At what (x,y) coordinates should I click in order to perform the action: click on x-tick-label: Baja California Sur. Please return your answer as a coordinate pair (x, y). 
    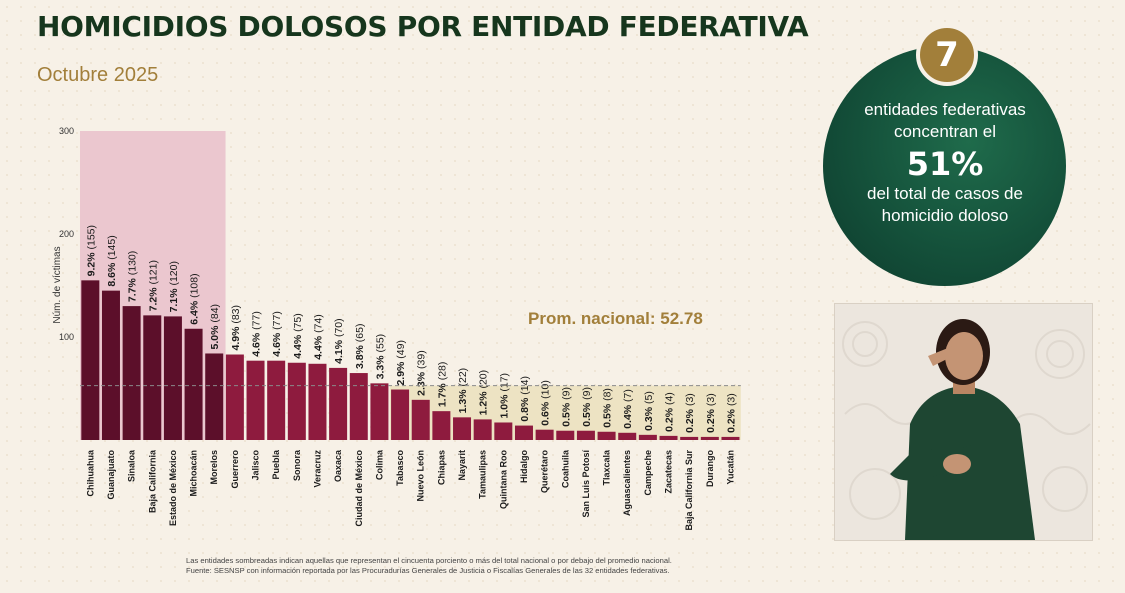
    Looking at the image, I should click on (689, 490).